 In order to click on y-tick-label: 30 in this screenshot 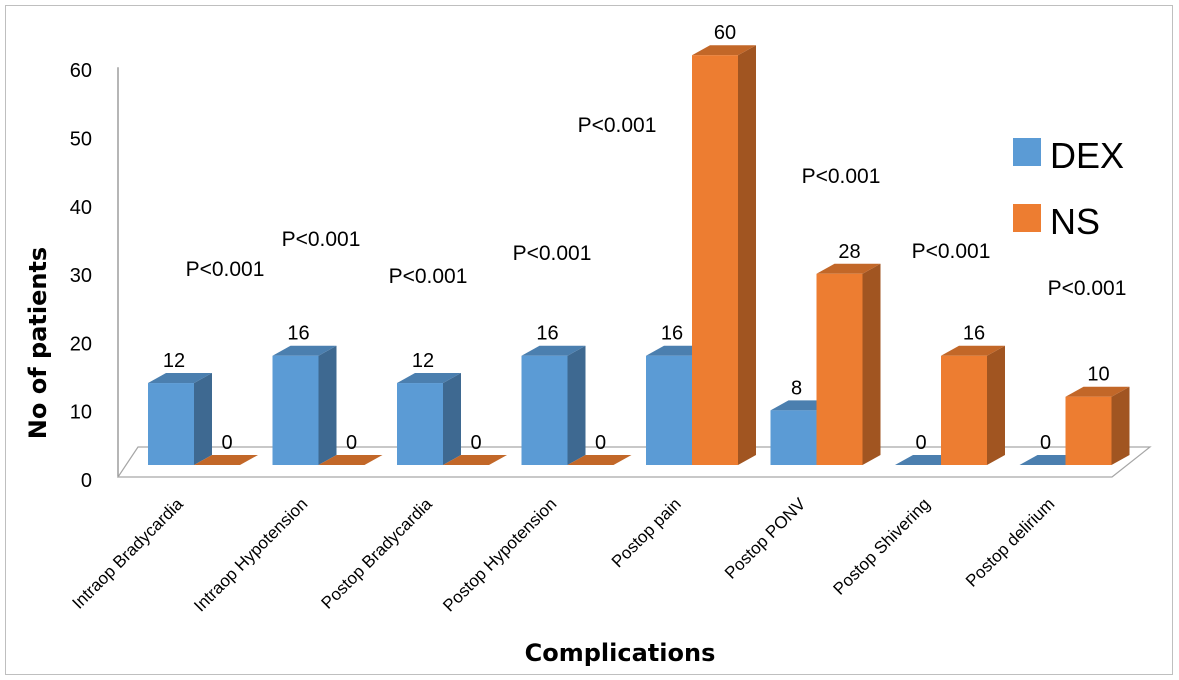, I will do `click(81, 276)`.